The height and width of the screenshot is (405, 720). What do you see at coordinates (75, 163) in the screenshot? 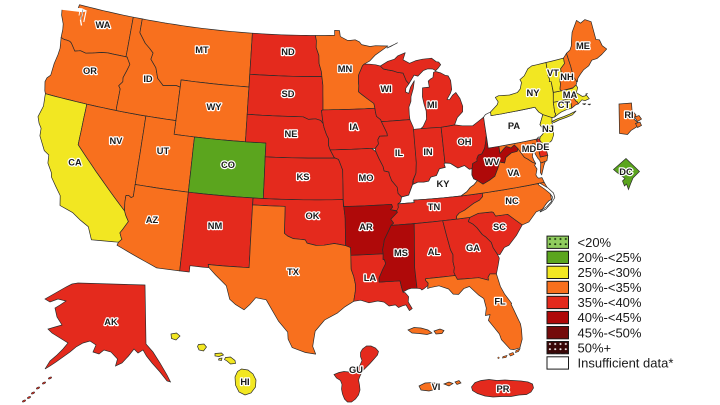
I see `svg-text: CA` at bounding box center [75, 163].